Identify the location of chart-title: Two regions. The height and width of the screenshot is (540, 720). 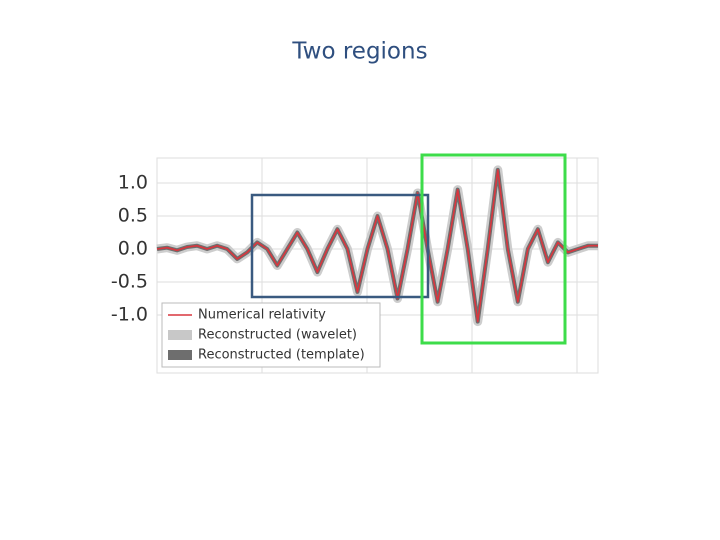
(359, 52).